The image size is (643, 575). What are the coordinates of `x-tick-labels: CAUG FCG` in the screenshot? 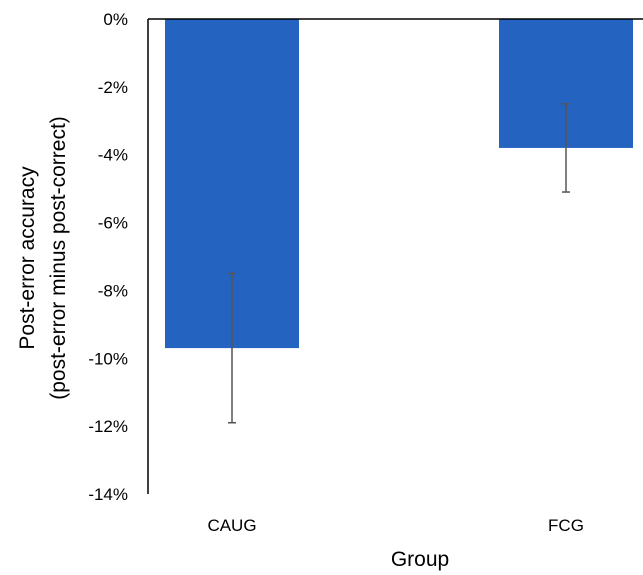 It's located at (395, 525).